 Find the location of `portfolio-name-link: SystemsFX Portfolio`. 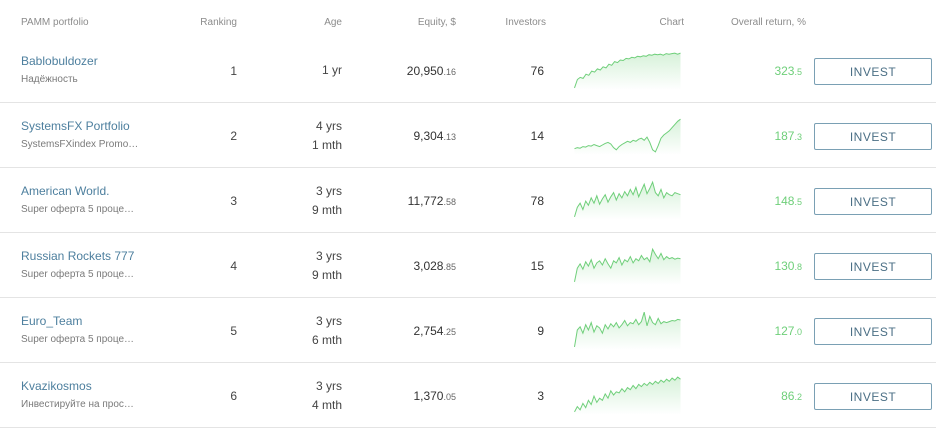

portfolio-name-link: SystemsFX Portfolio is located at coordinates (75, 126).